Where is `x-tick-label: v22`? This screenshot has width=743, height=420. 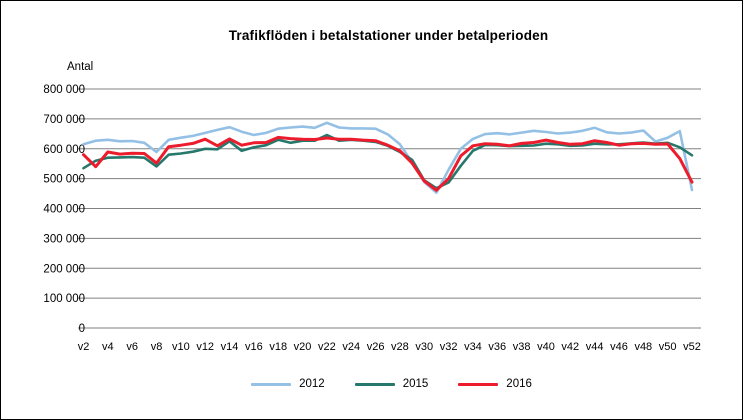 x-tick-label: v22 is located at coordinates (327, 347).